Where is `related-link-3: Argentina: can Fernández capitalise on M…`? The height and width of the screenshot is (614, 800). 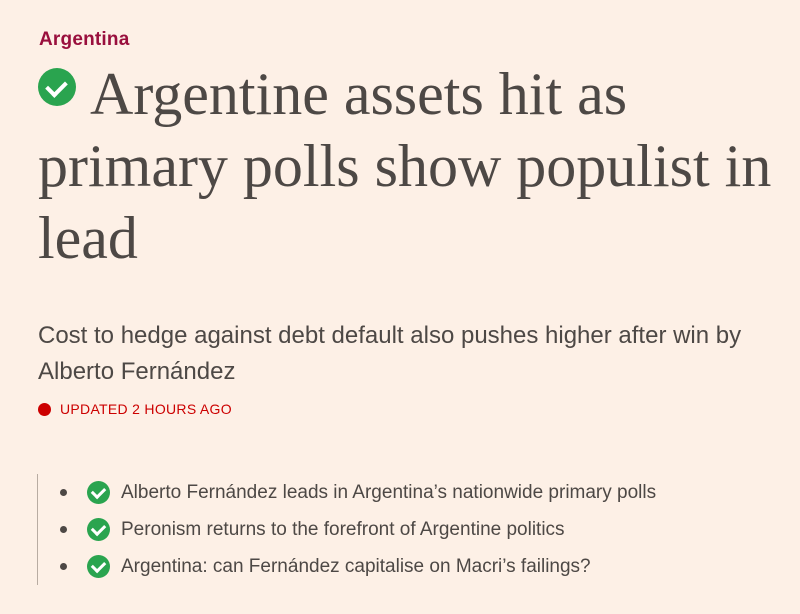
related-link-3: Argentina: can Fernández capitalise on M… is located at coordinates (356, 566).